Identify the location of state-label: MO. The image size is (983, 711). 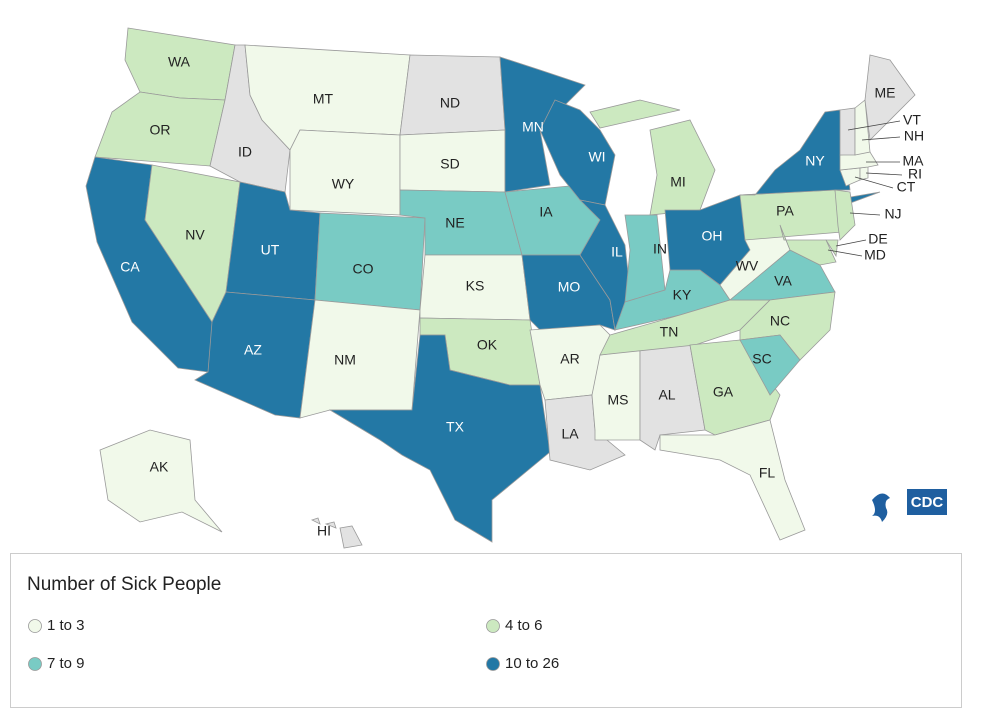
(569, 287).